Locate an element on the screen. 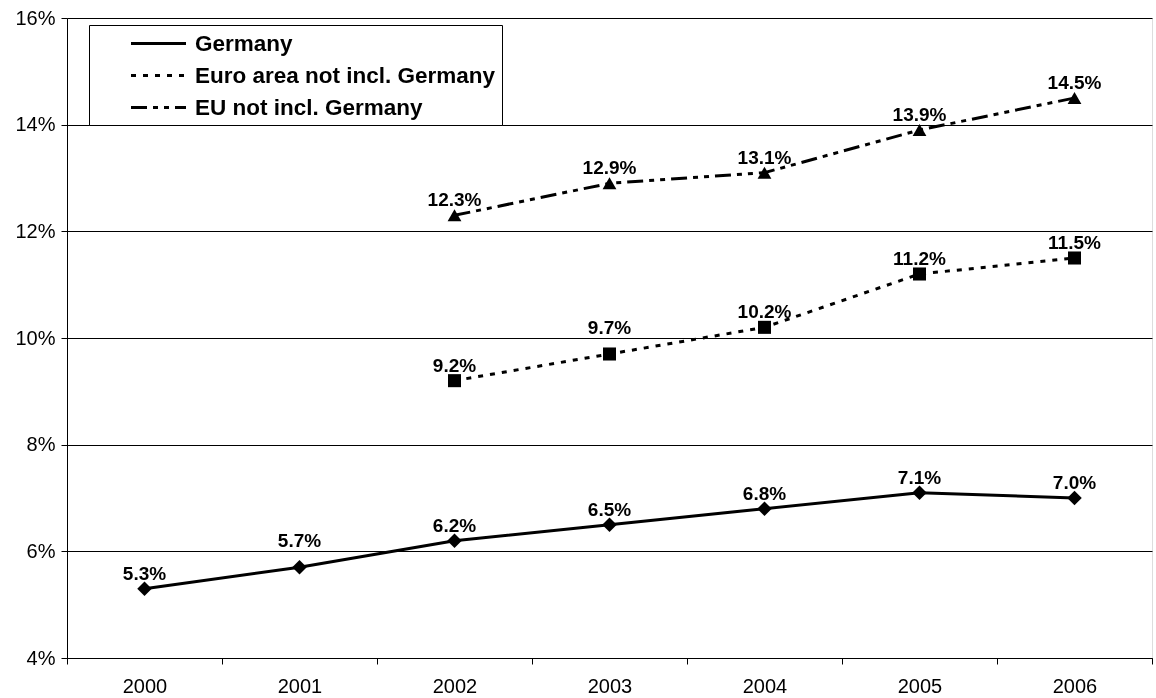 The height and width of the screenshot is (698, 1156). x-tick-label: 2006 is located at coordinates (1075, 685).